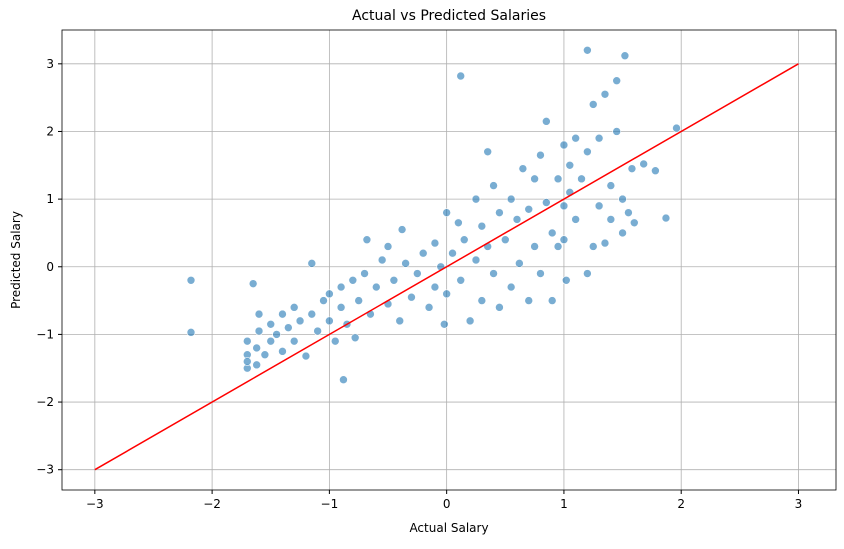 The image size is (844, 549). Describe the element at coordinates (45, 402) in the screenshot. I see `y-tick-label: −2` at that location.